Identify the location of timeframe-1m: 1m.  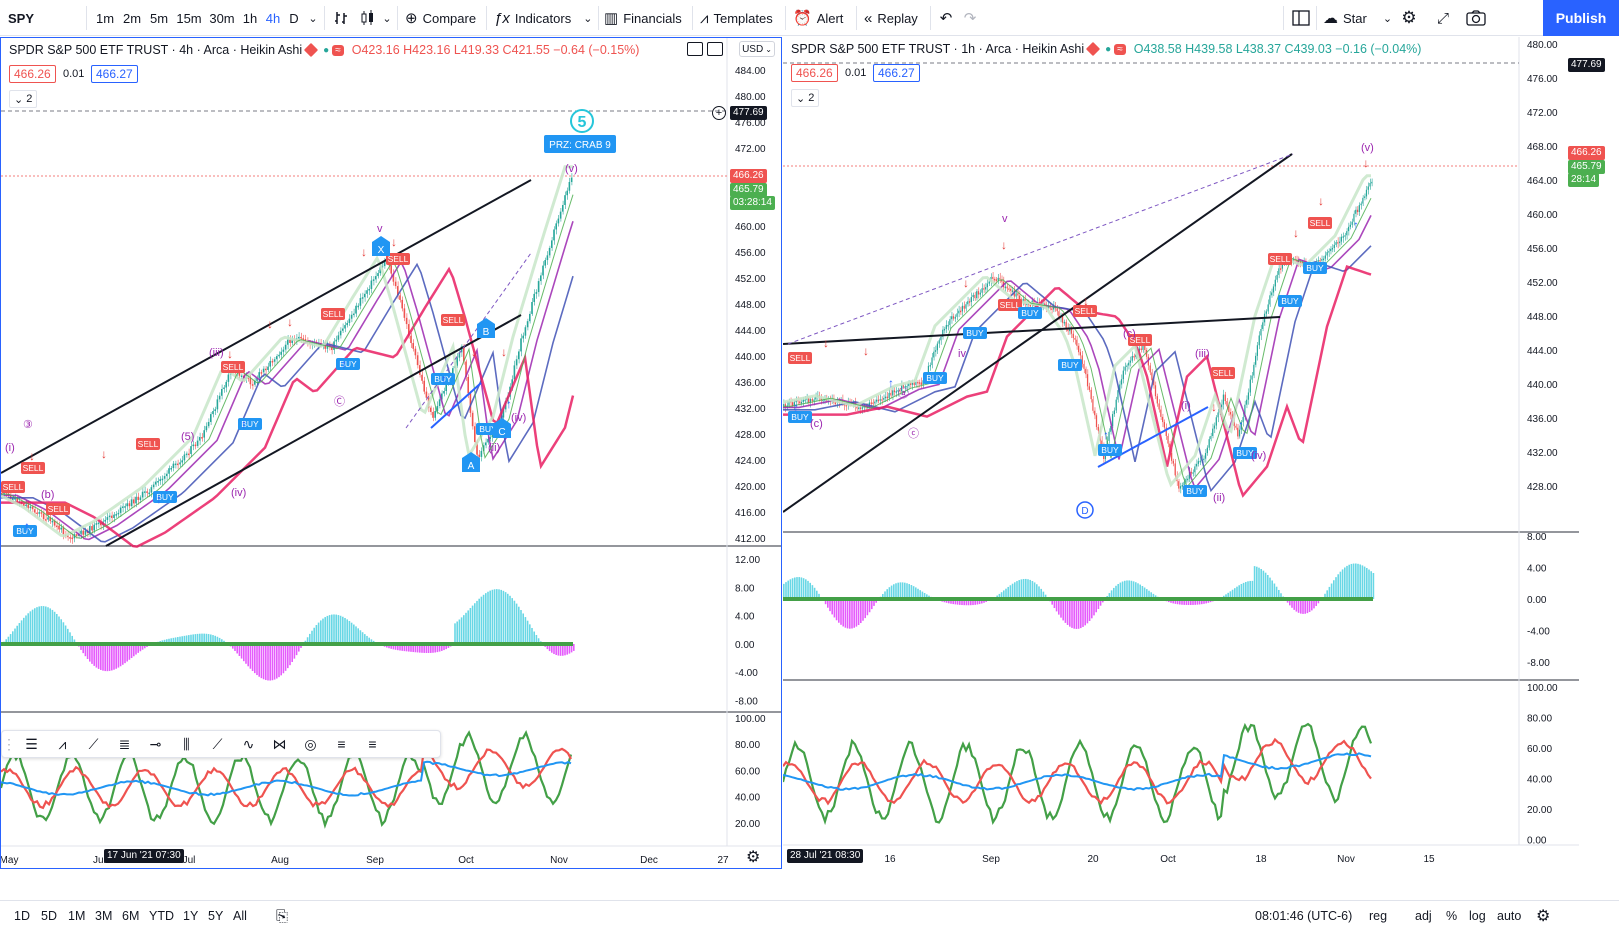
(105, 18).